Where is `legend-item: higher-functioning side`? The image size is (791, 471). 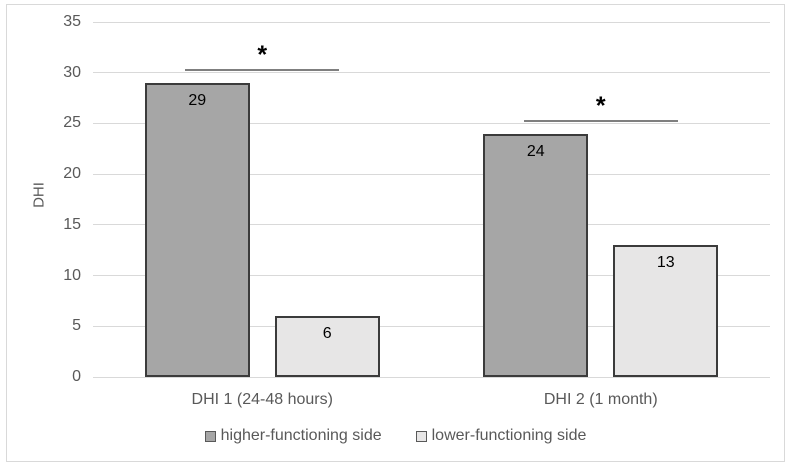 legend-item: higher-functioning side is located at coordinates (293, 436).